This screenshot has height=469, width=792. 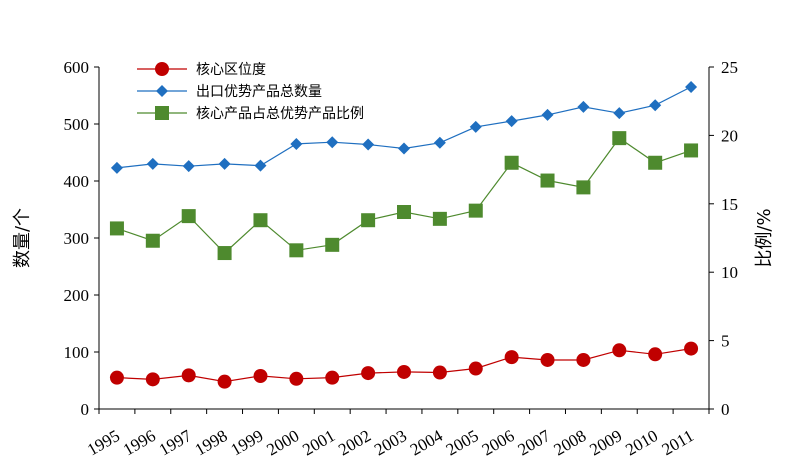 What do you see at coordinates (139, 442) in the screenshot?
I see `x-tick-label: 1996` at bounding box center [139, 442].